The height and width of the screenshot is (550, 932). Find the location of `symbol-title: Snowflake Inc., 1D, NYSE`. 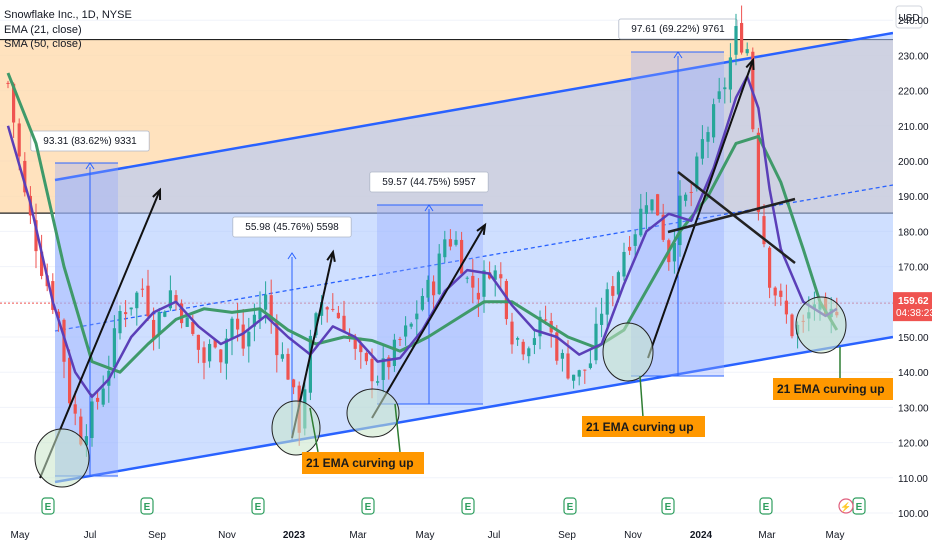

symbol-title: Snowflake Inc., 1D, NYSE is located at coordinates (68, 15).